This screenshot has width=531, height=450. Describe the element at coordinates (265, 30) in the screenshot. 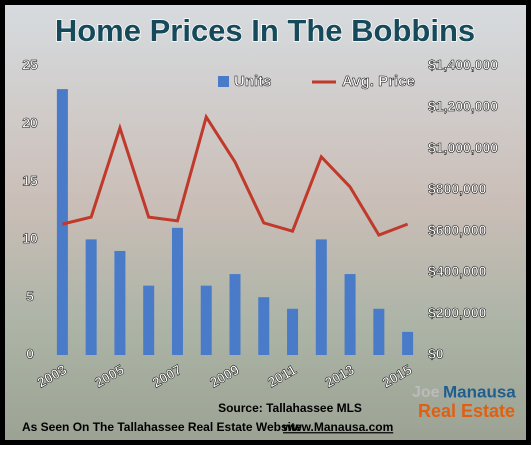

I see `chart-title: Home Prices In The Bobbins` at that location.